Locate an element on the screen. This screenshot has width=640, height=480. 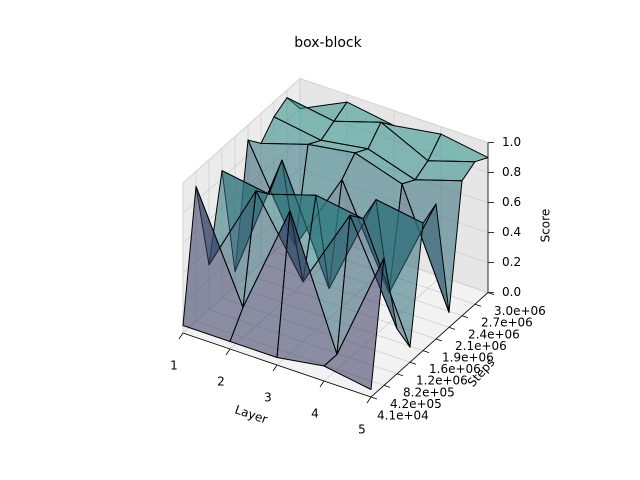
z-tick-label: 0.0 is located at coordinates (511, 292).